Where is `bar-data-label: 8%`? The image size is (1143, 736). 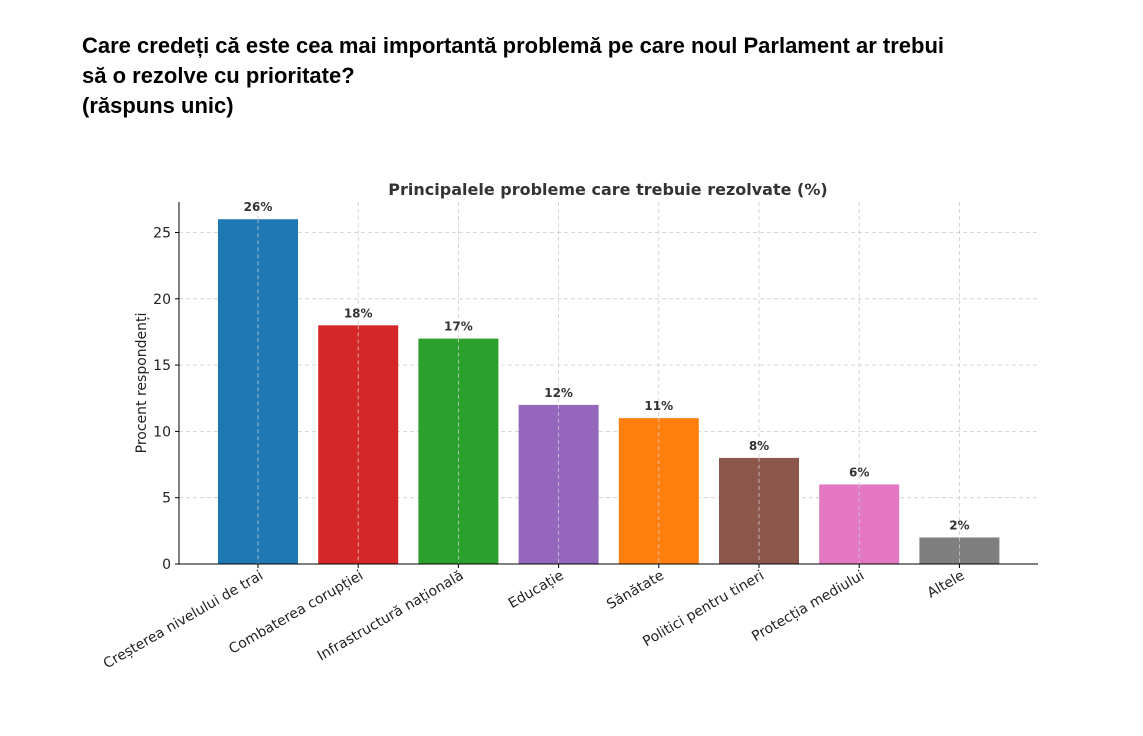
bar-data-label: 8% is located at coordinates (759, 446).